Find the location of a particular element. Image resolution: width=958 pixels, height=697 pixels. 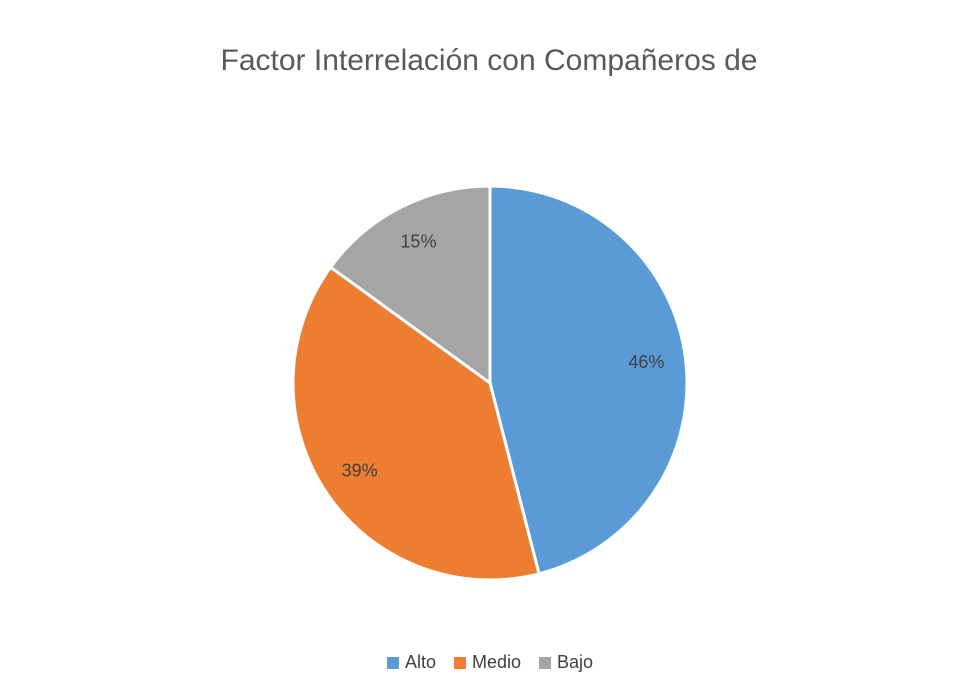

data-label: 15% is located at coordinates (418, 241).